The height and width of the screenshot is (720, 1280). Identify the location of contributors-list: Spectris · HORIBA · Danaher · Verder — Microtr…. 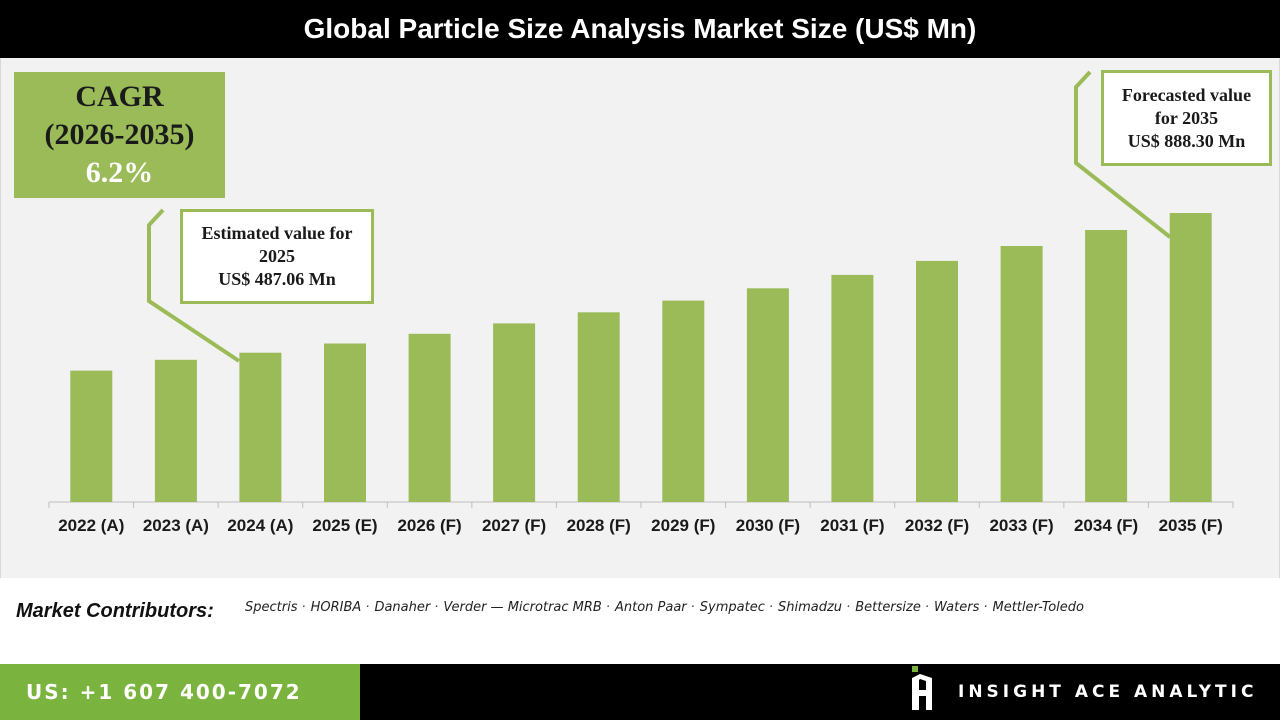
(666, 607).